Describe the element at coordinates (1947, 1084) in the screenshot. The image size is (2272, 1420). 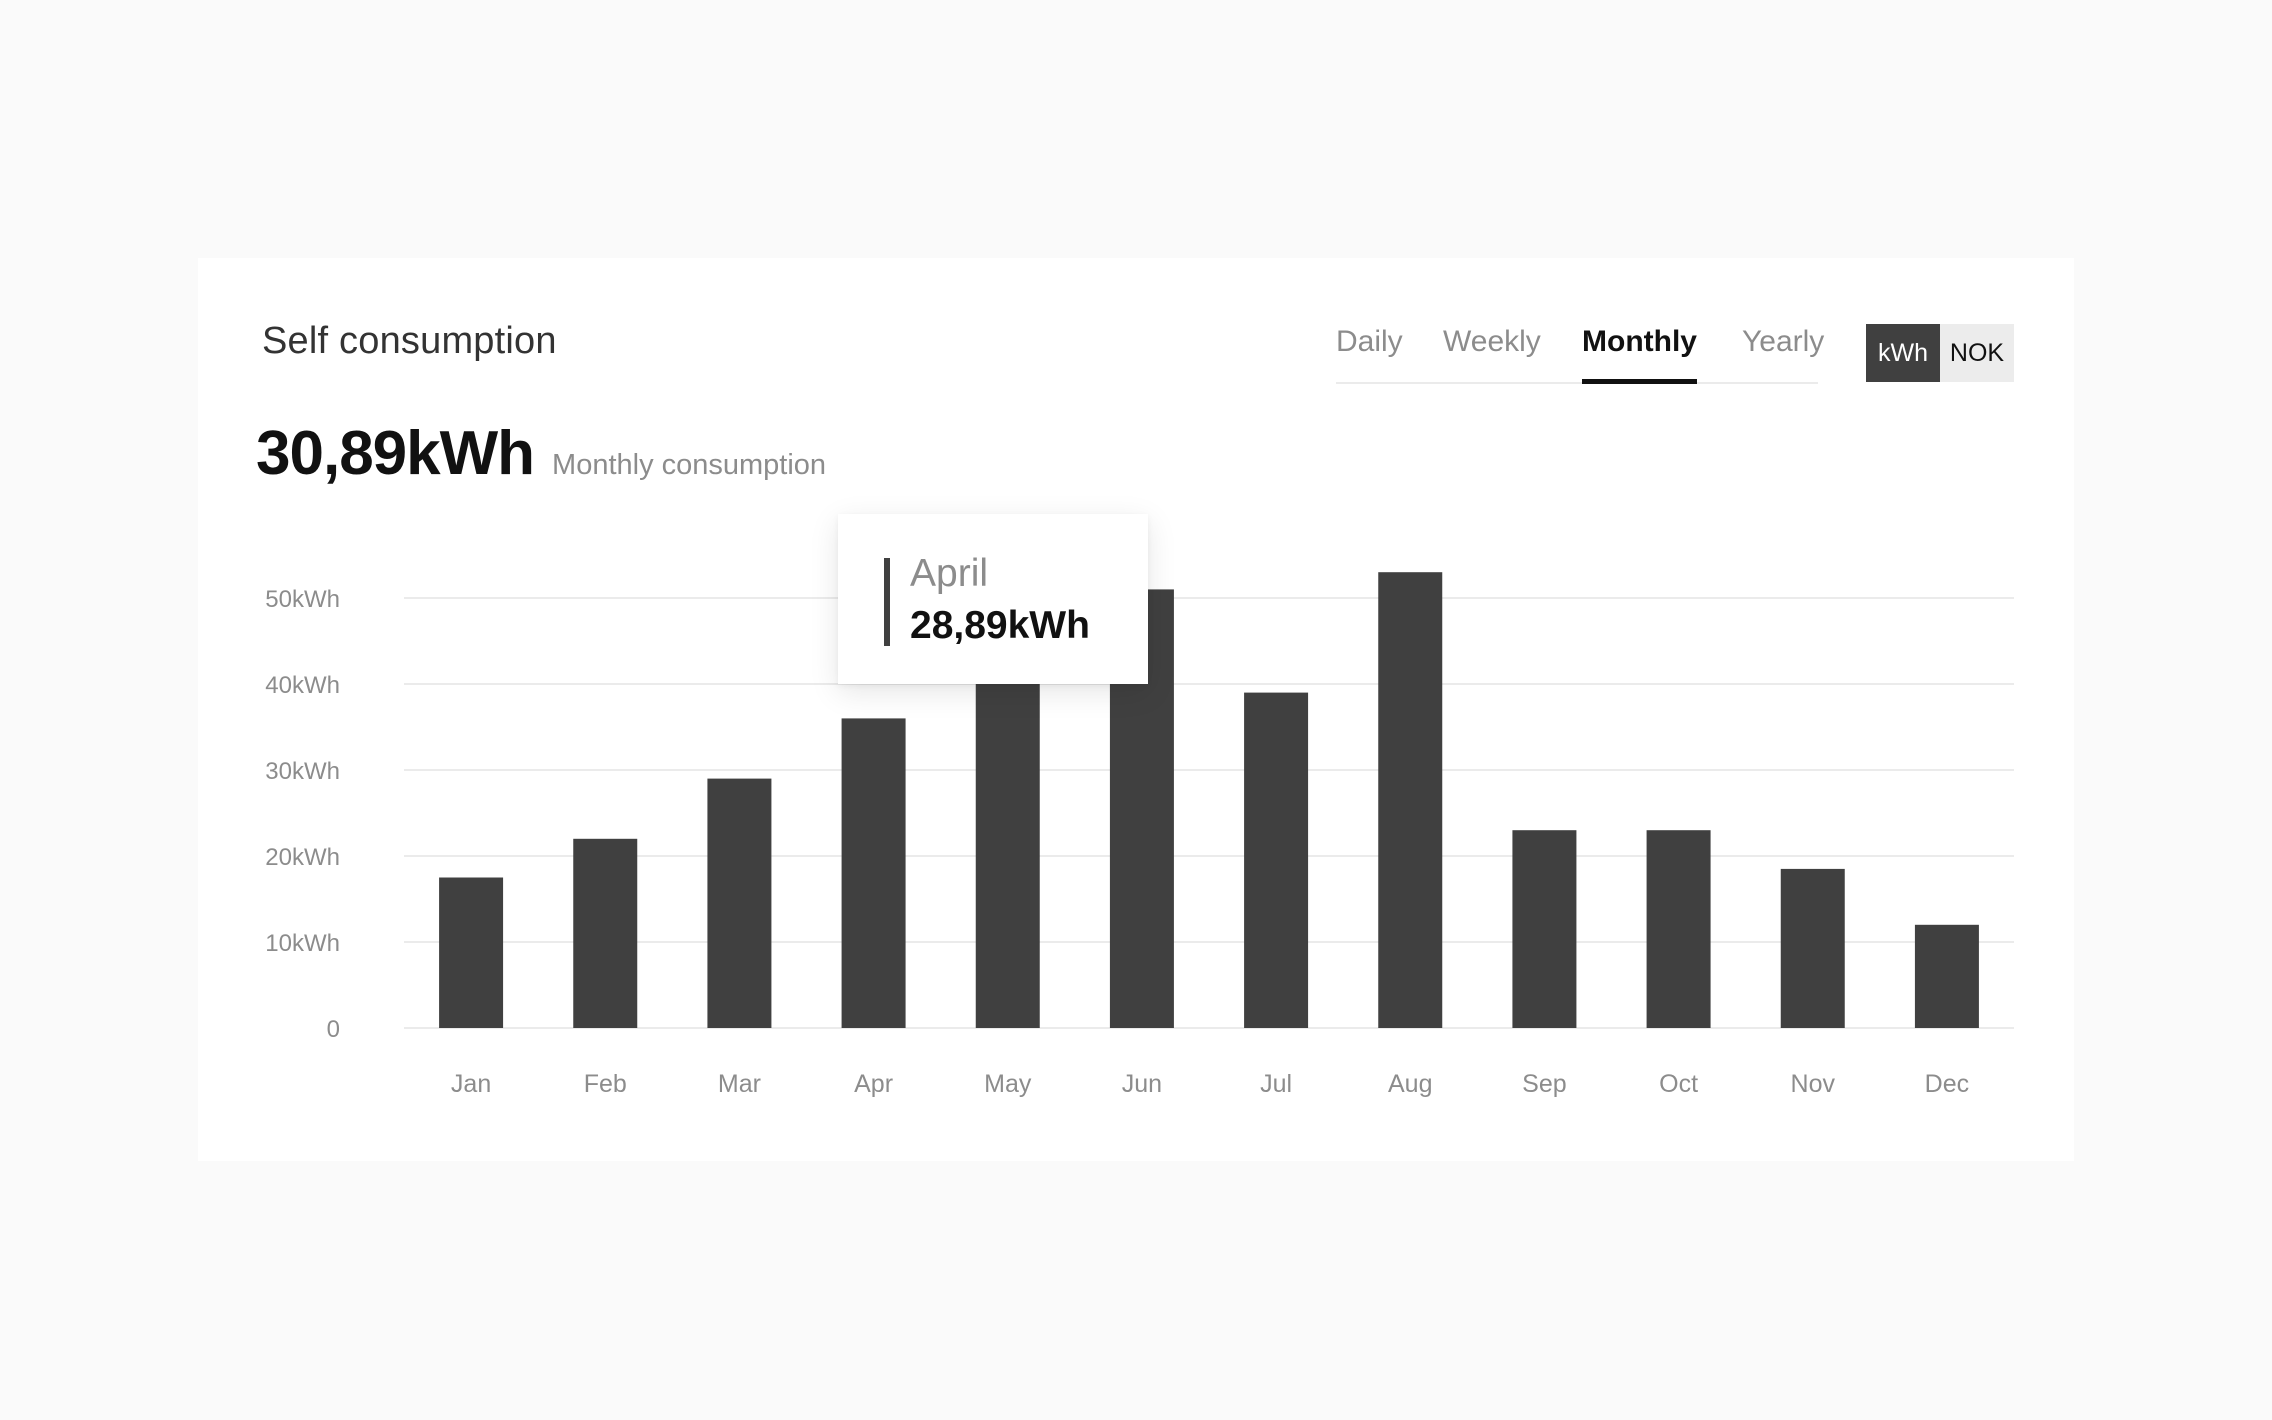
I see `x-tick-label: Dec` at that location.